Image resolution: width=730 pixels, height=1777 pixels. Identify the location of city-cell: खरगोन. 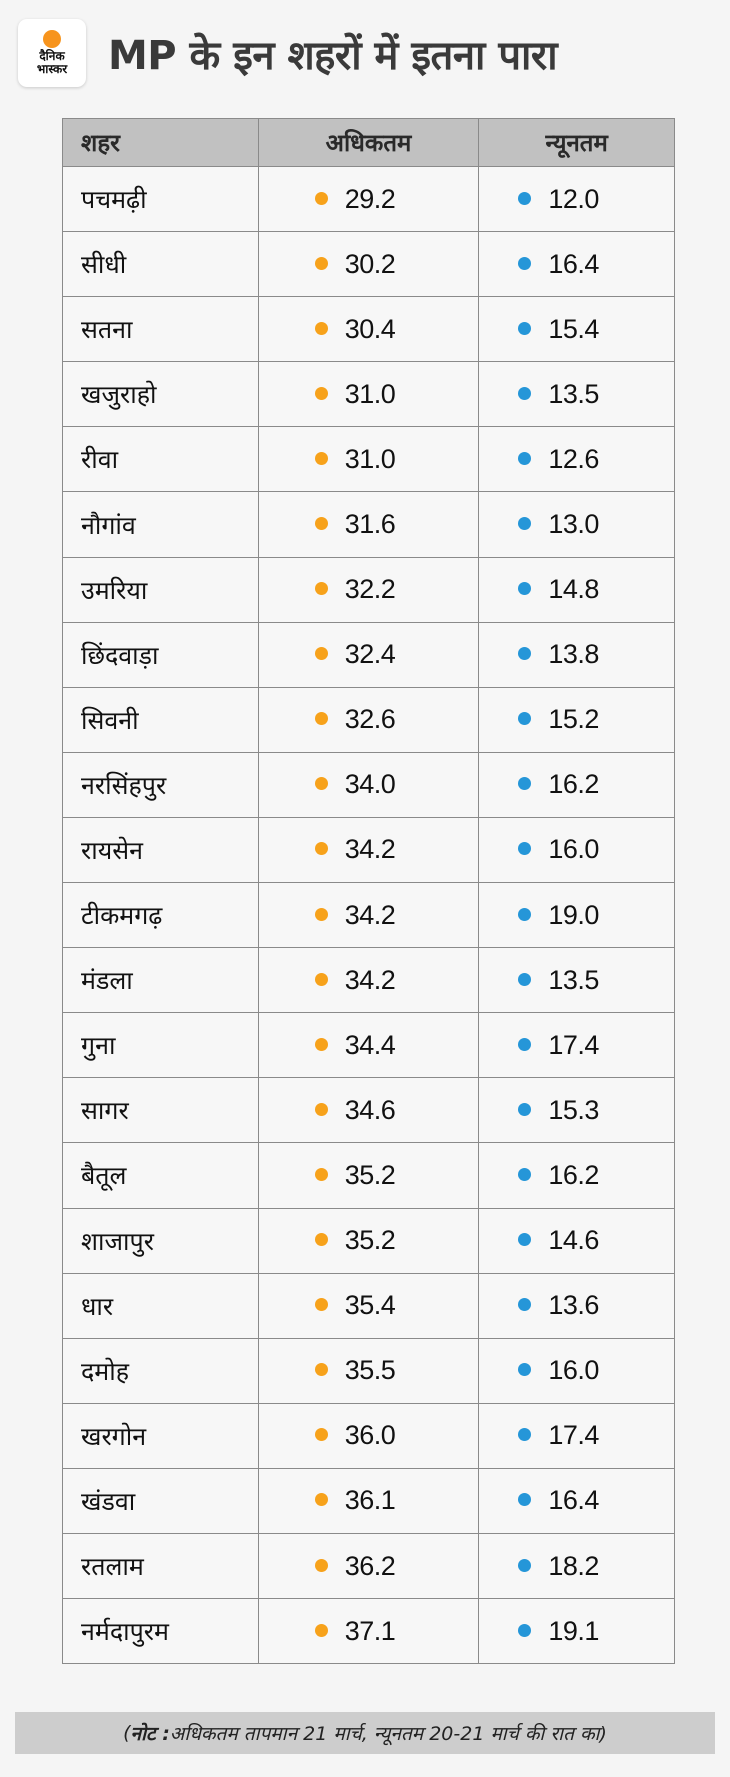
(160, 1435).